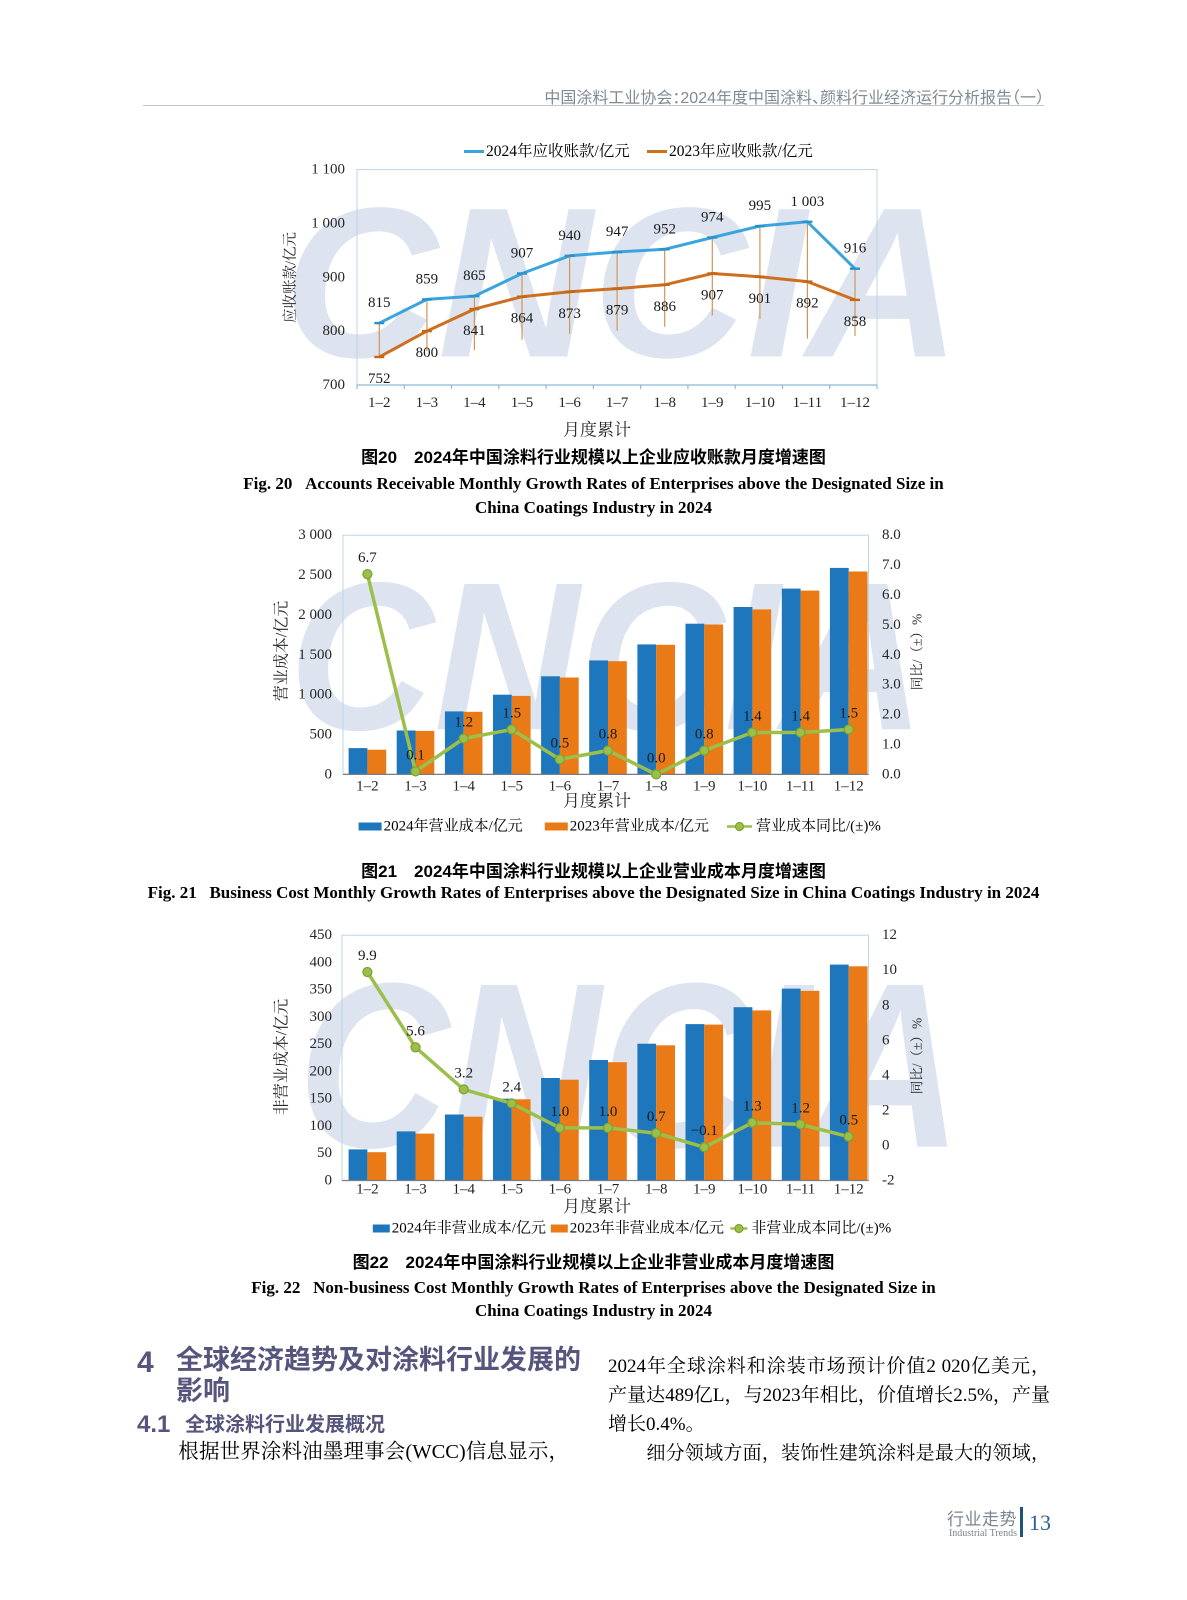 This screenshot has width=1187, height=1600. Describe the element at coordinates (511, 1087) in the screenshot. I see `svg-text: 2.4` at that location.